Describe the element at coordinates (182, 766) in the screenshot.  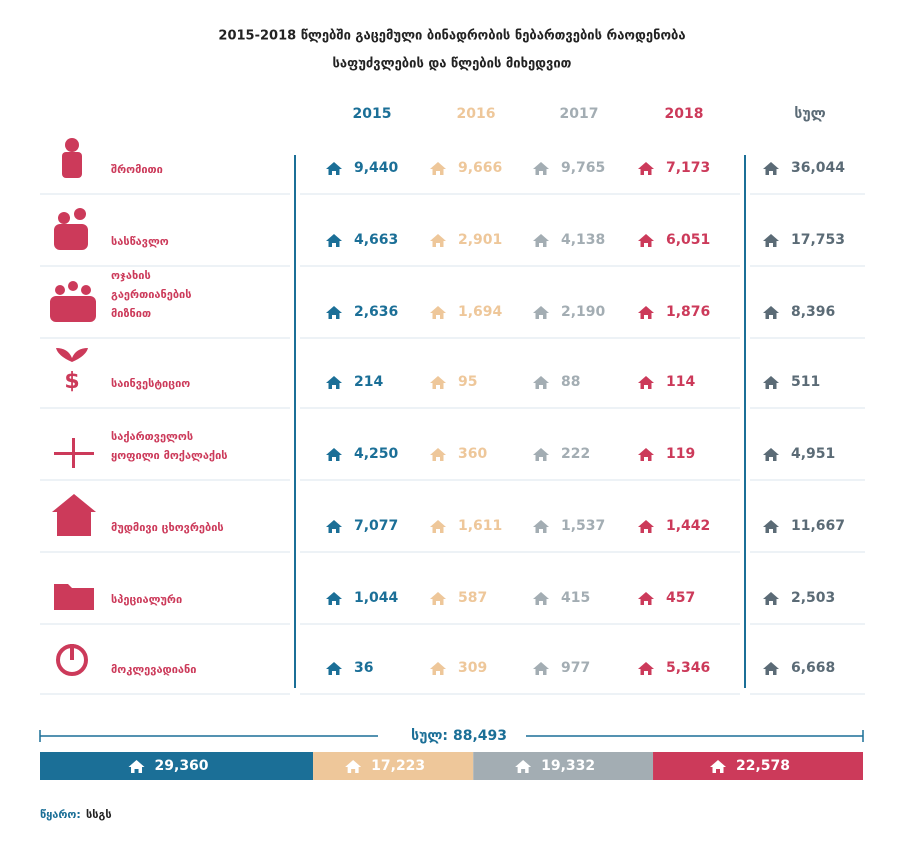
I see `segment-label: 29,360` at that location.